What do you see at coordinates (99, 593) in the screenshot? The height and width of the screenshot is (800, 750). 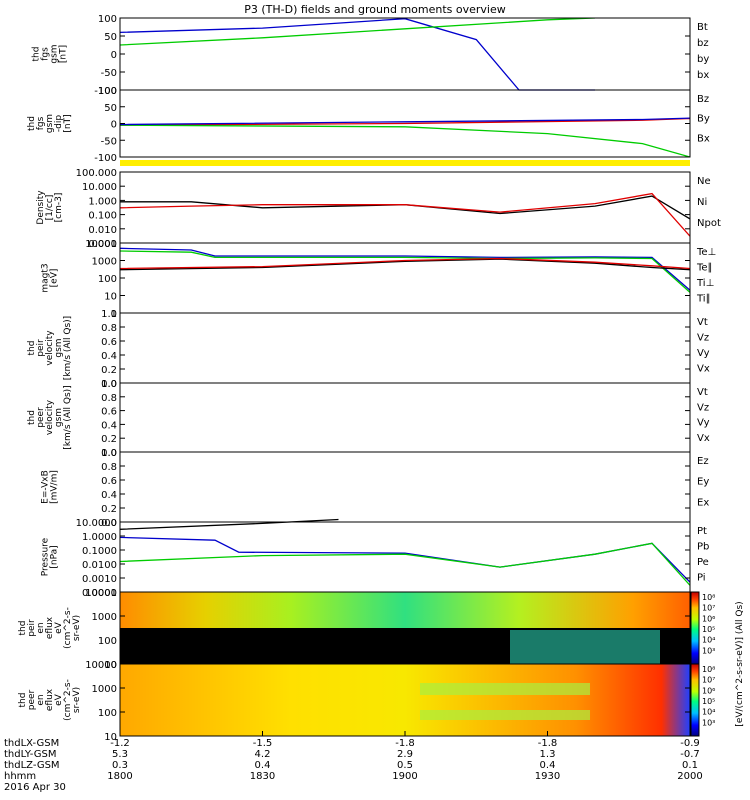 I see `y-tick-label: 0.0001` at bounding box center [99, 593].